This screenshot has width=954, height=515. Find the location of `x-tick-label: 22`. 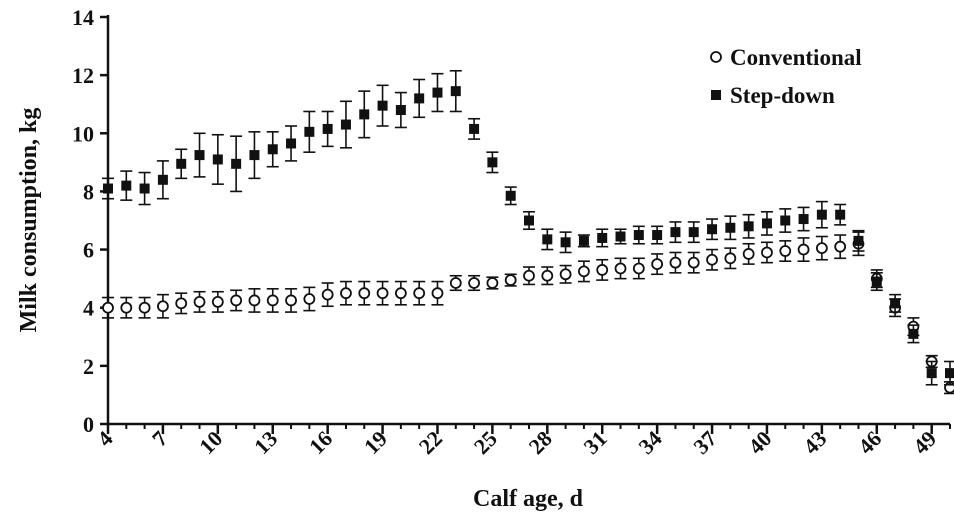

x-tick-label: 22 is located at coordinates (430, 442).